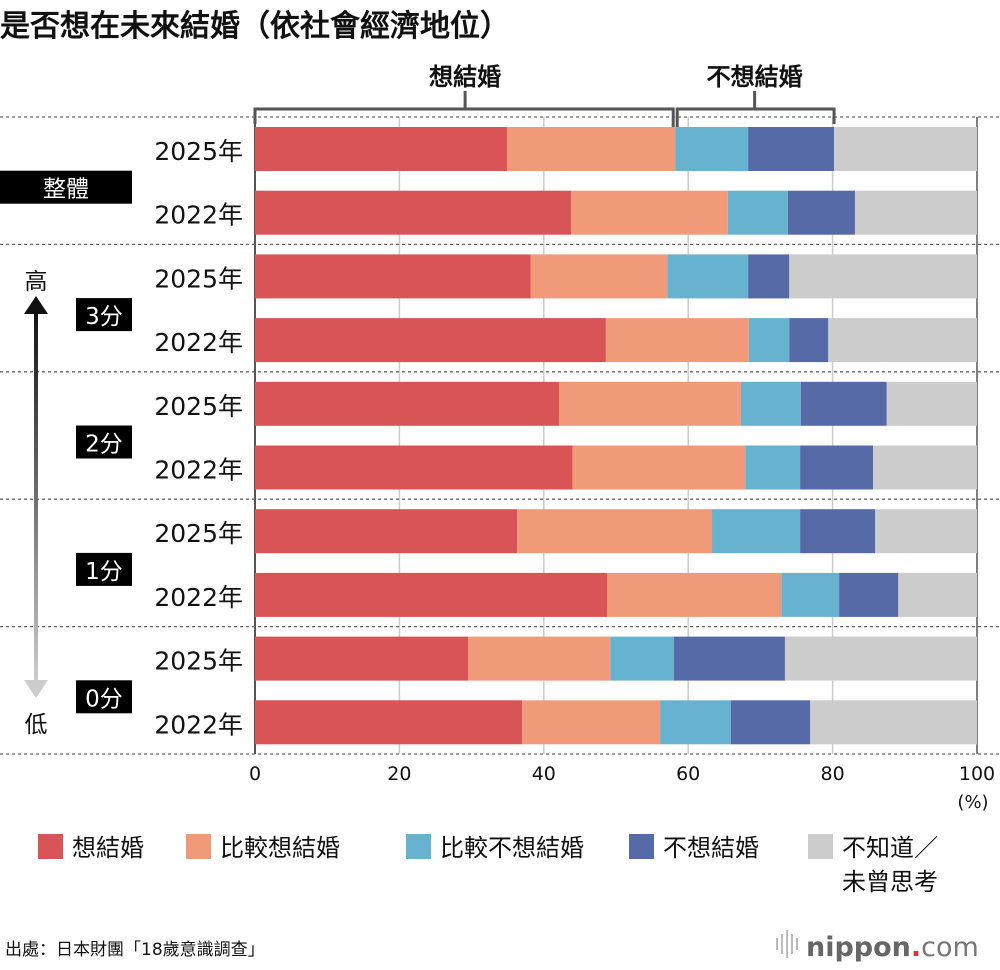 Image resolution: width=1000 pixels, height=970 pixels. What do you see at coordinates (465, 77) in the screenshot?
I see `bracket-label-want: 想結婚` at bounding box center [465, 77].